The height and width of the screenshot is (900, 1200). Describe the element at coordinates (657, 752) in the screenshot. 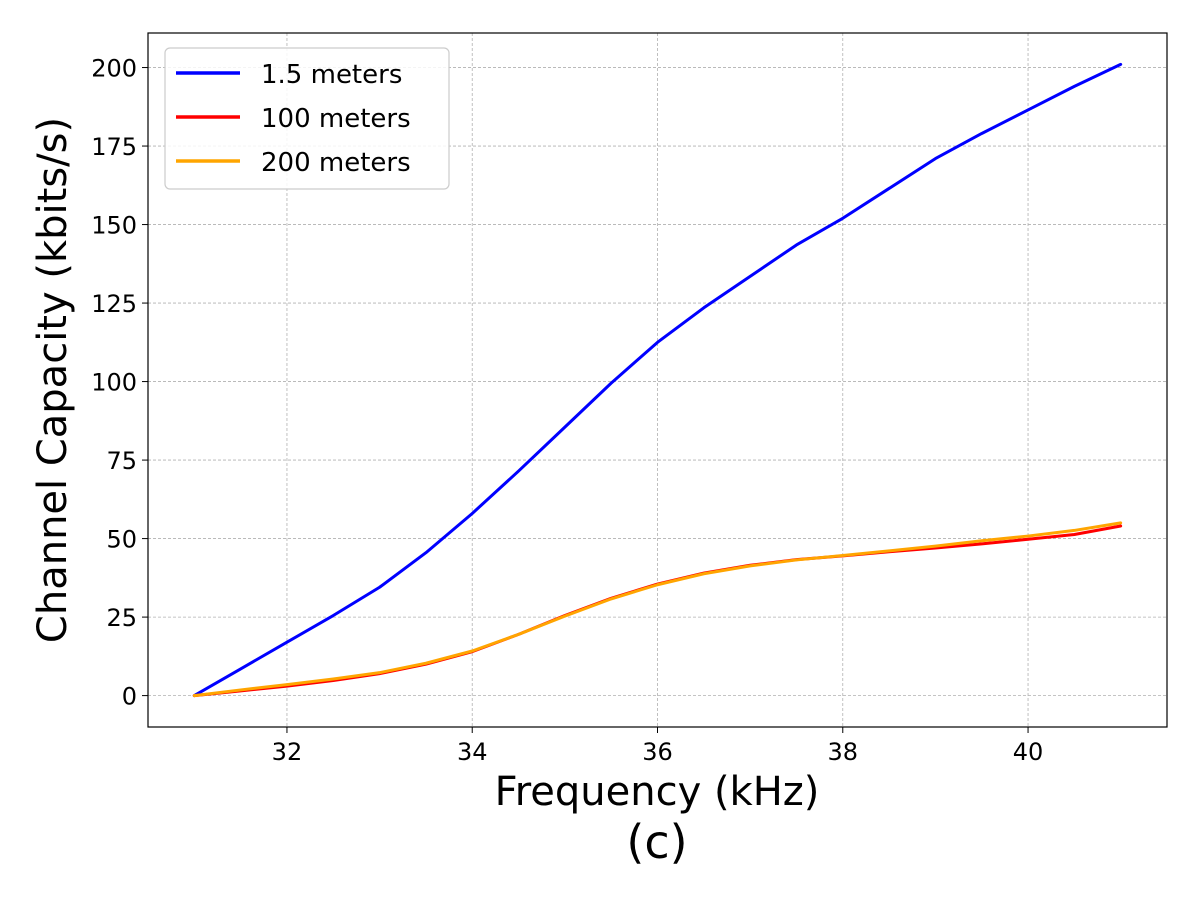

I see `x-tick-label: 36` at that location.